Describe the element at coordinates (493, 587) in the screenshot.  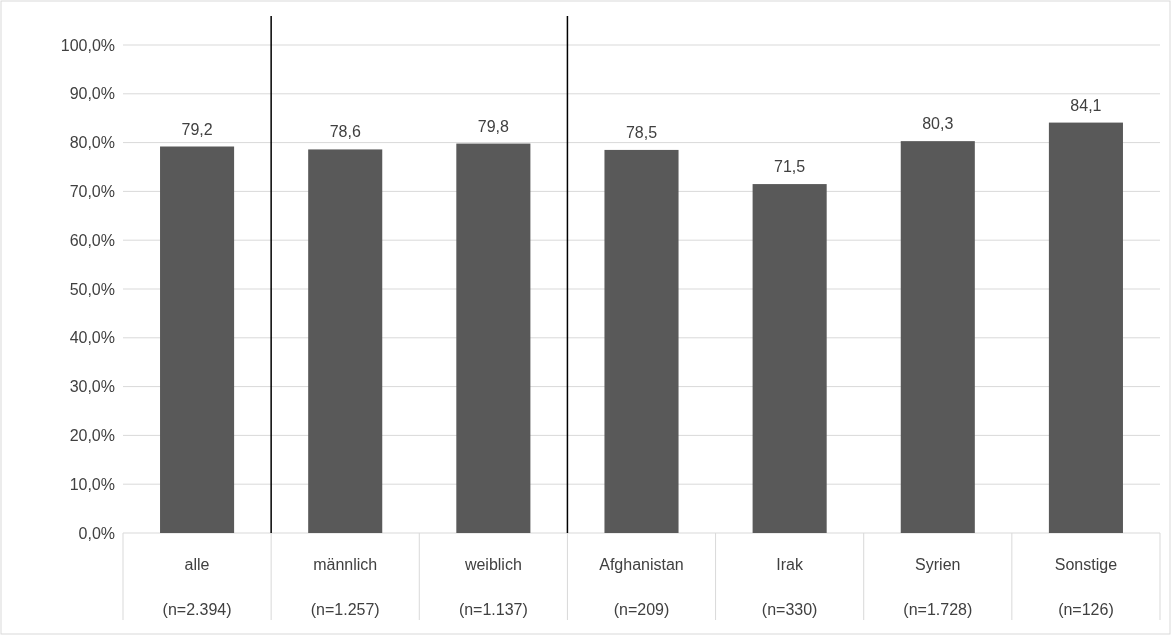
I see `category-label: weiblich (n=1.137)` at that location.